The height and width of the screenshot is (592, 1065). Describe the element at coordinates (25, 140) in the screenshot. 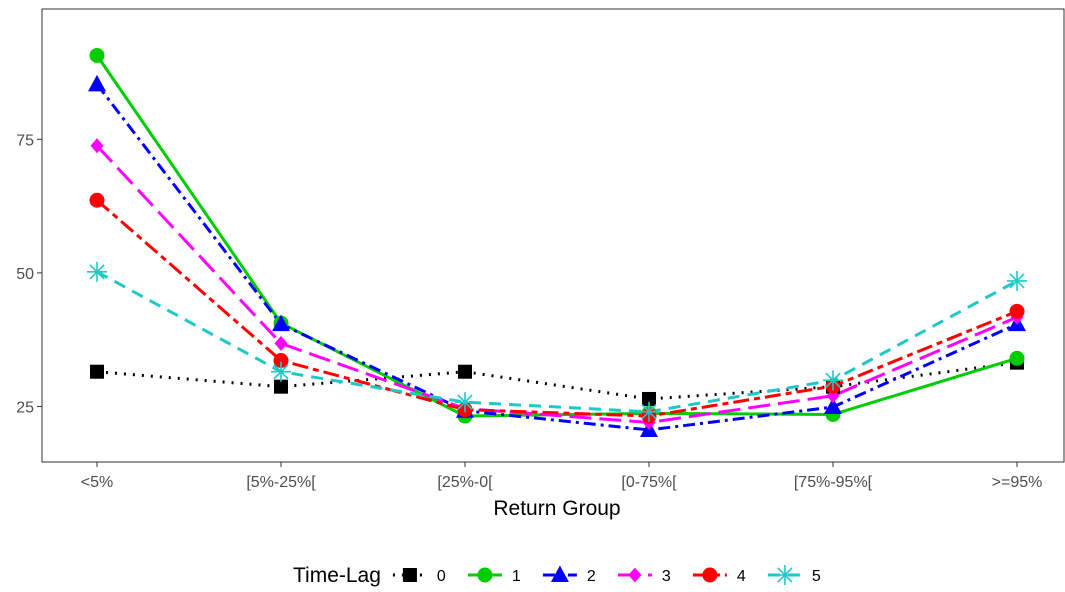

I see `y-tick-label: 75` at that location.